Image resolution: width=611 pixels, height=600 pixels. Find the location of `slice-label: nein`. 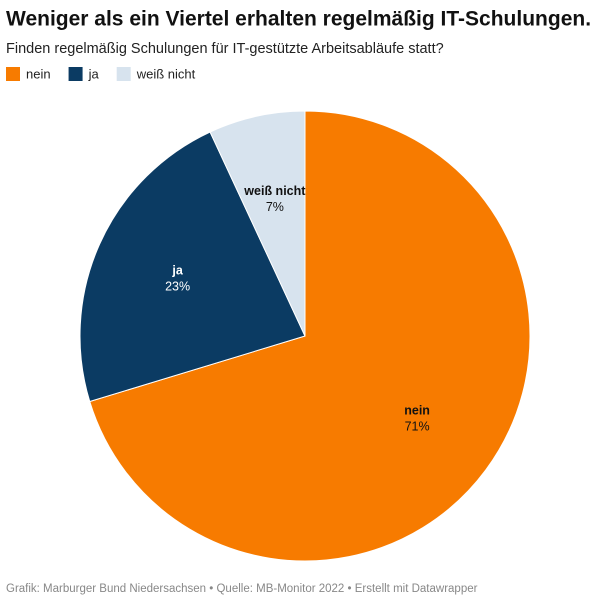

slice-label: nein is located at coordinates (417, 410).